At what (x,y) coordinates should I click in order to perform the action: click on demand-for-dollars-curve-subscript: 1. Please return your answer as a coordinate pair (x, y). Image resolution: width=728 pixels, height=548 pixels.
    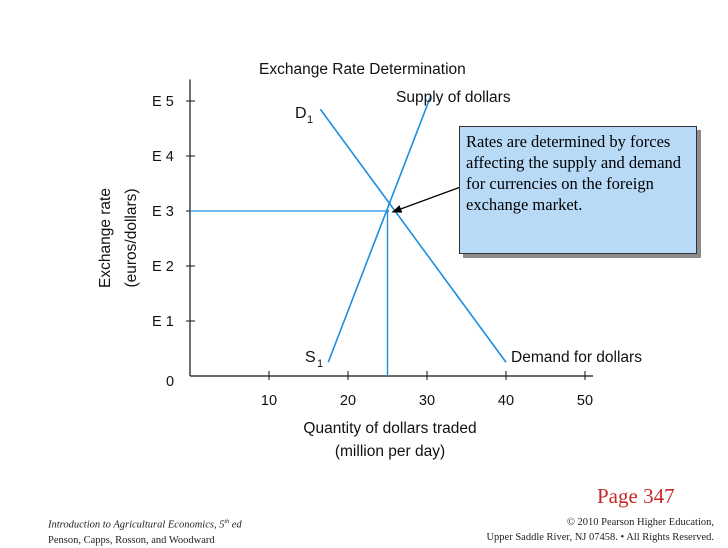
    Looking at the image, I should click on (310, 120).